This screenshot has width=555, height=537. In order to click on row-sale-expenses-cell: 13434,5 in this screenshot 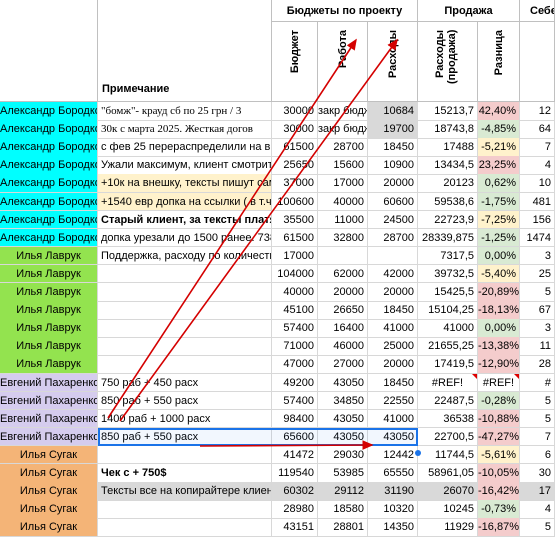, I will do `click(448, 165)`.